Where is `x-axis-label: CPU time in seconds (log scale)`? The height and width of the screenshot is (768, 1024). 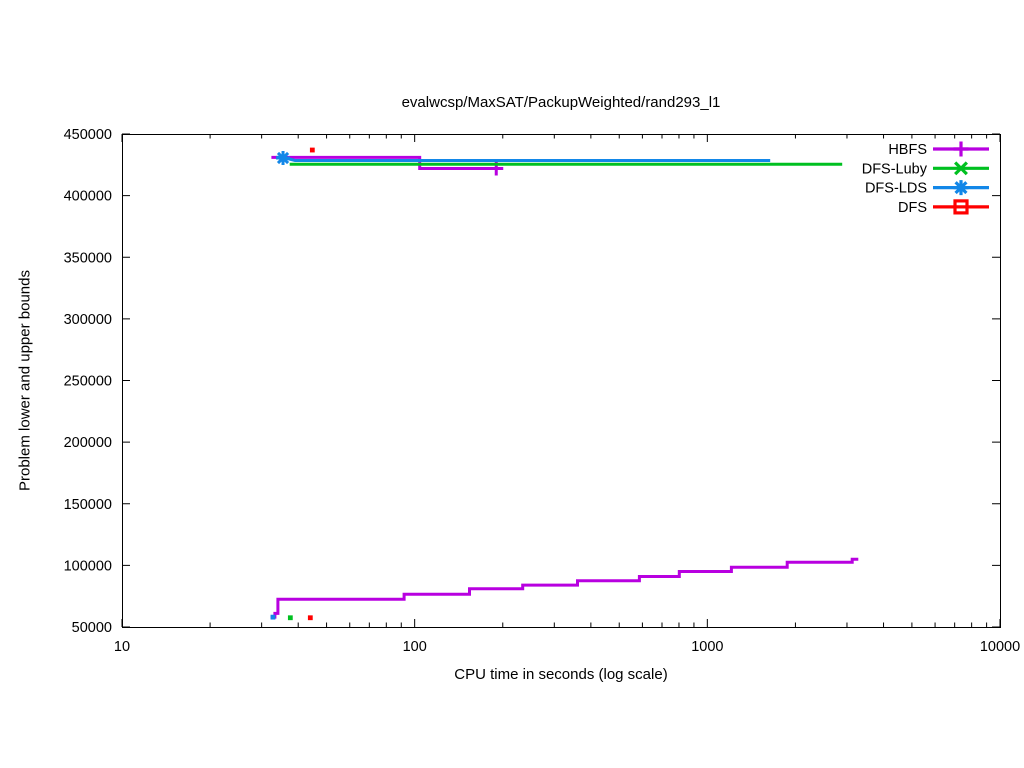
x-axis-label: CPU time in seconds (log scale) is located at coordinates (561, 674).